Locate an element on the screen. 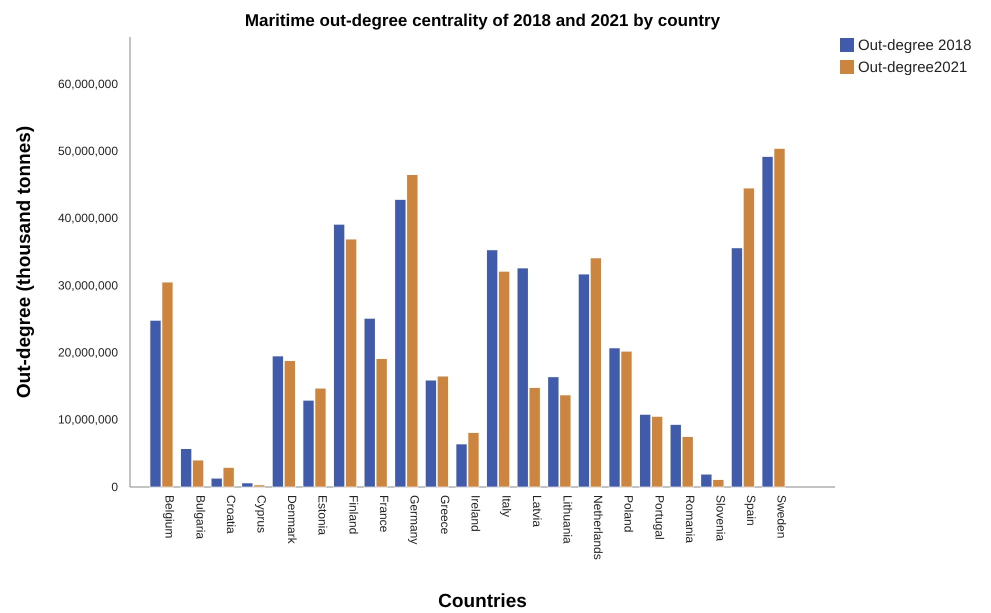 This screenshot has height=613, width=991. x-tick-label: Ireland is located at coordinates (475, 513).